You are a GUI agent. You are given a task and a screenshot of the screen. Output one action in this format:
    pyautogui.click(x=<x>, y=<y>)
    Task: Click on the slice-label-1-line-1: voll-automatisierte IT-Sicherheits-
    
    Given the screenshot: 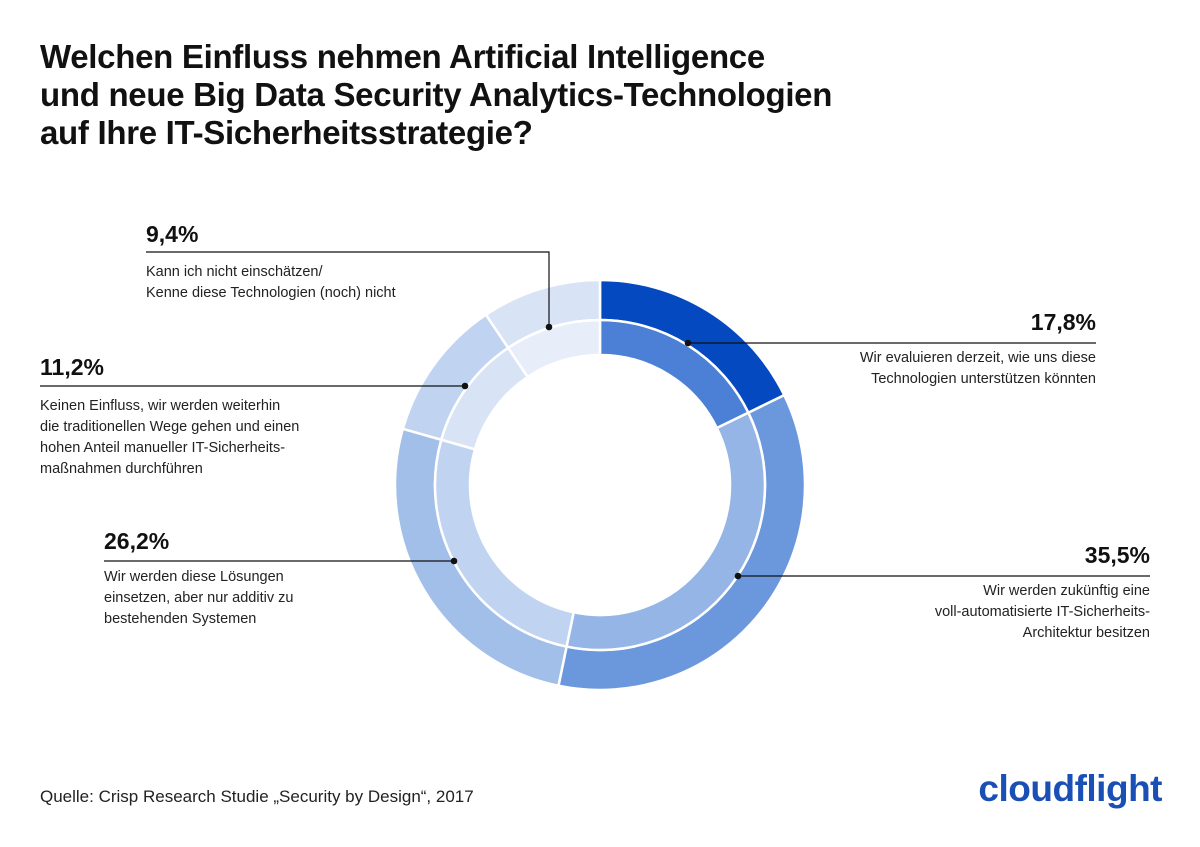 What is the action you would take?
    pyautogui.click(x=1042, y=612)
    